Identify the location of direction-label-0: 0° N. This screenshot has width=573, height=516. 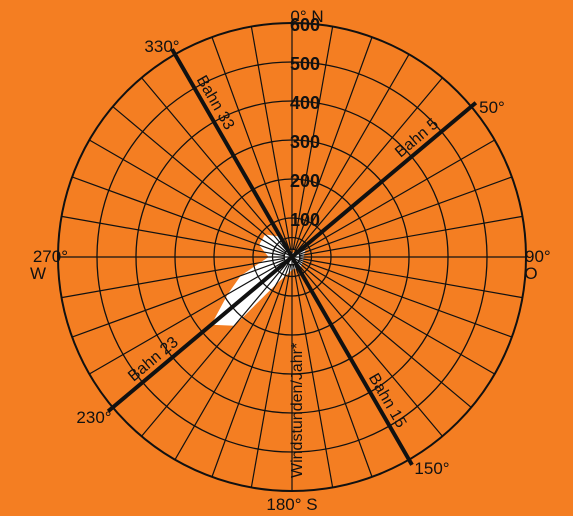
(306, 16).